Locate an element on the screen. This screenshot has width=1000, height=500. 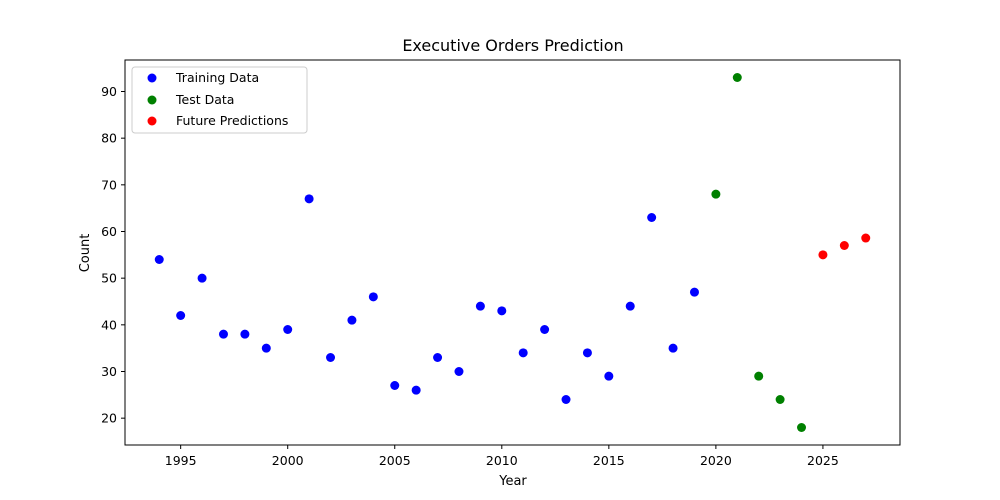
y-tick-label: 20 is located at coordinates (109, 418).